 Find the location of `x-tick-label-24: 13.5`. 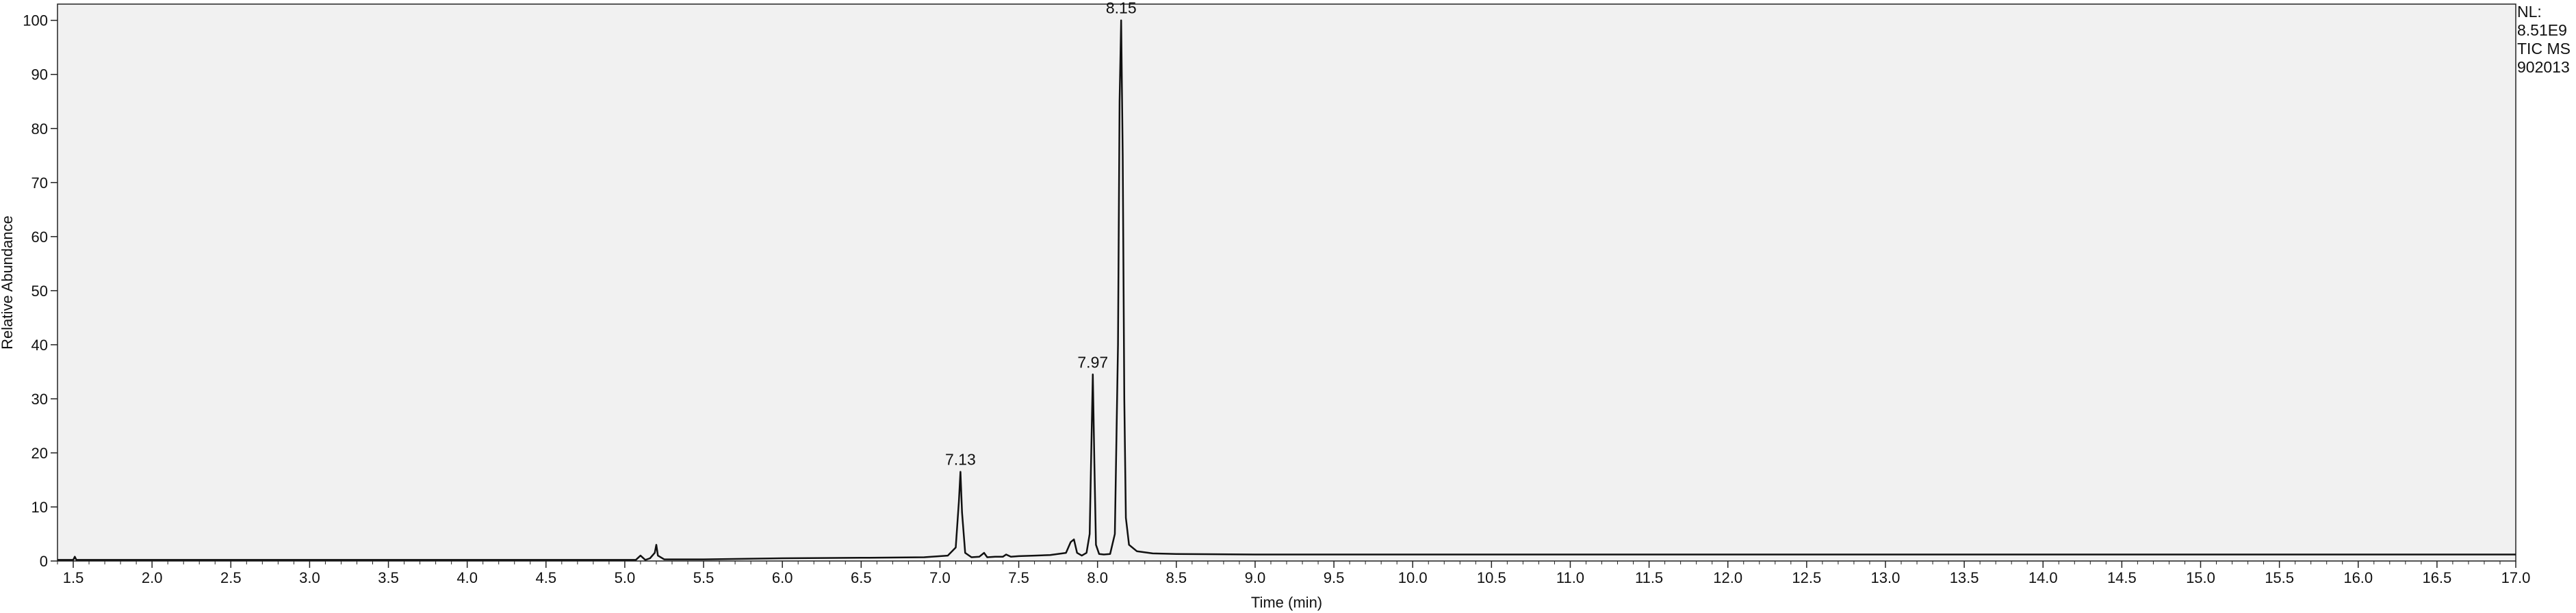

x-tick-label-24: 13.5 is located at coordinates (1964, 577).